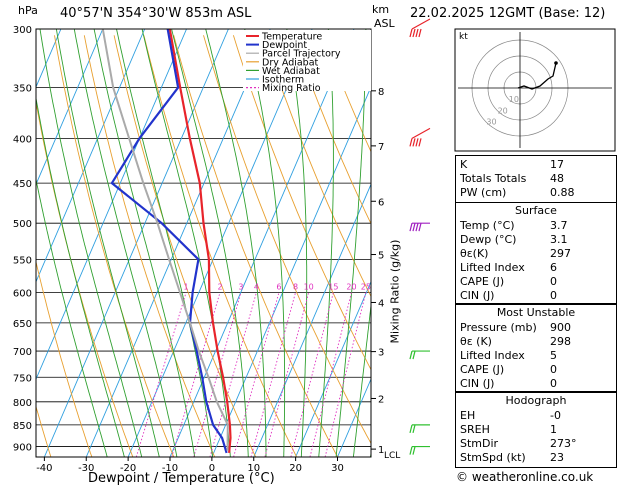 This screenshot has height=486, width=629. Describe the element at coordinates (301, 54) in the screenshot. I see `legend-label: Parcel Trajectory` at that location.